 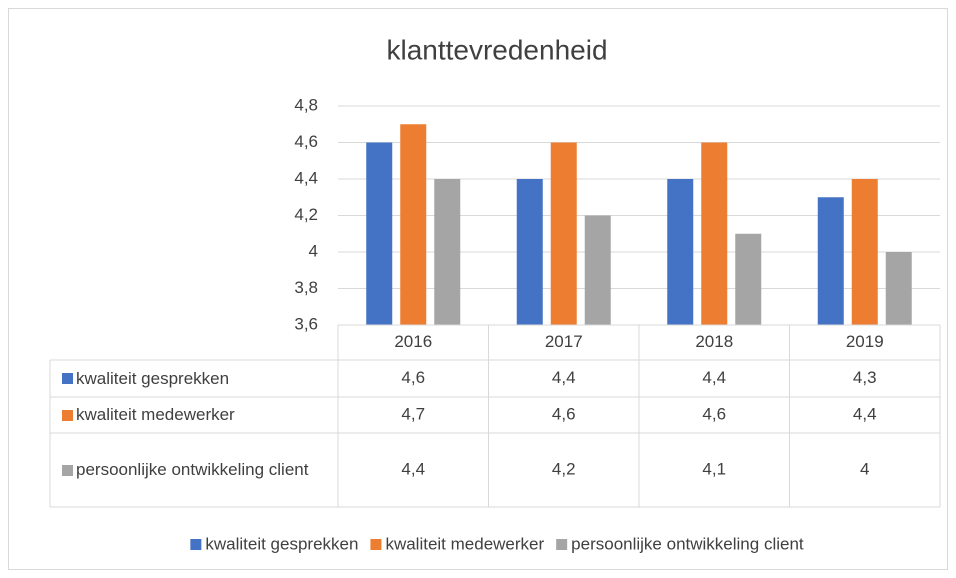 I want to click on table-row-label: kwaliteit gesprekken, so click(x=194, y=378).